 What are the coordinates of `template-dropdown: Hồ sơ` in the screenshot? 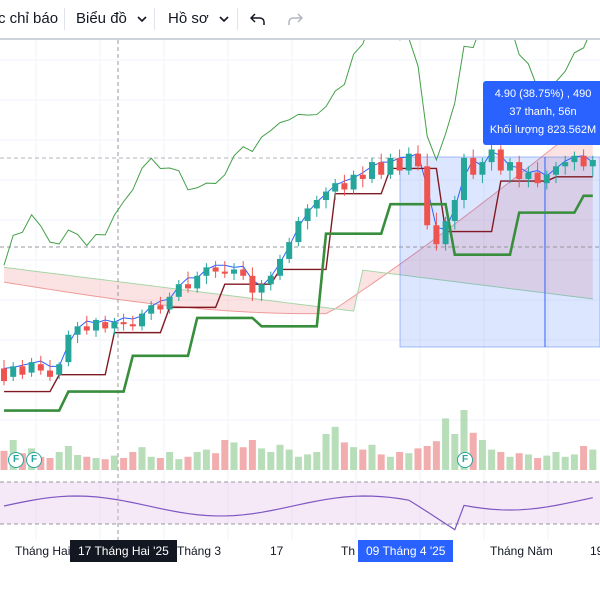 It's located at (198, 19).